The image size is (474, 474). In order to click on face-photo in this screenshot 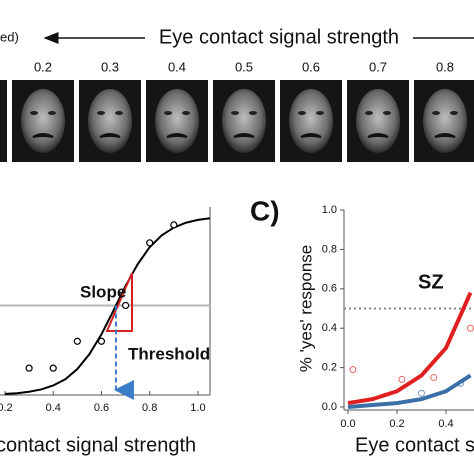, I will do `click(3, 121)`.